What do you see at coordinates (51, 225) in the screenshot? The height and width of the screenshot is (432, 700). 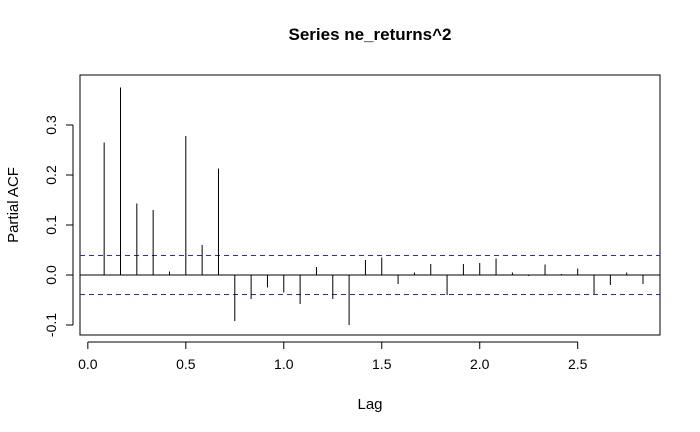 I see `y-tick-label: 0.1` at bounding box center [51, 225].